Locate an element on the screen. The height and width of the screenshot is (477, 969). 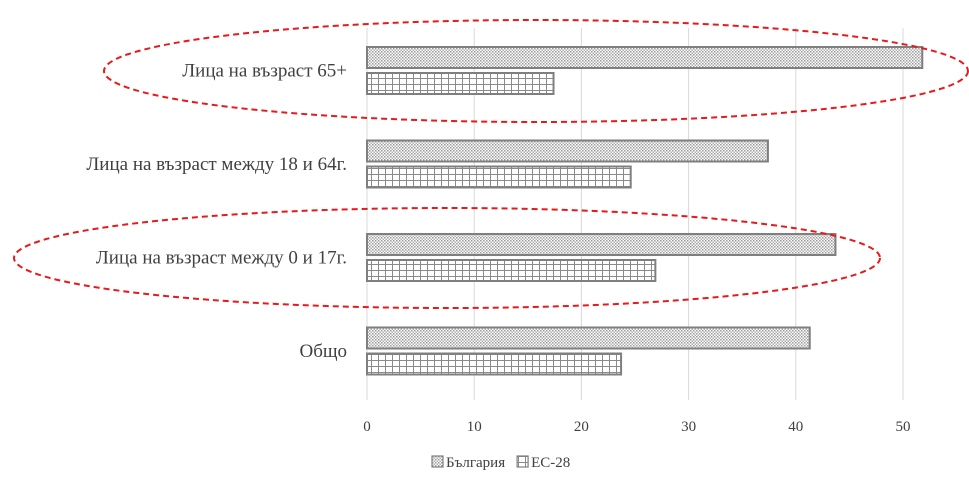
x-tick-label: 0 is located at coordinates (367, 427).